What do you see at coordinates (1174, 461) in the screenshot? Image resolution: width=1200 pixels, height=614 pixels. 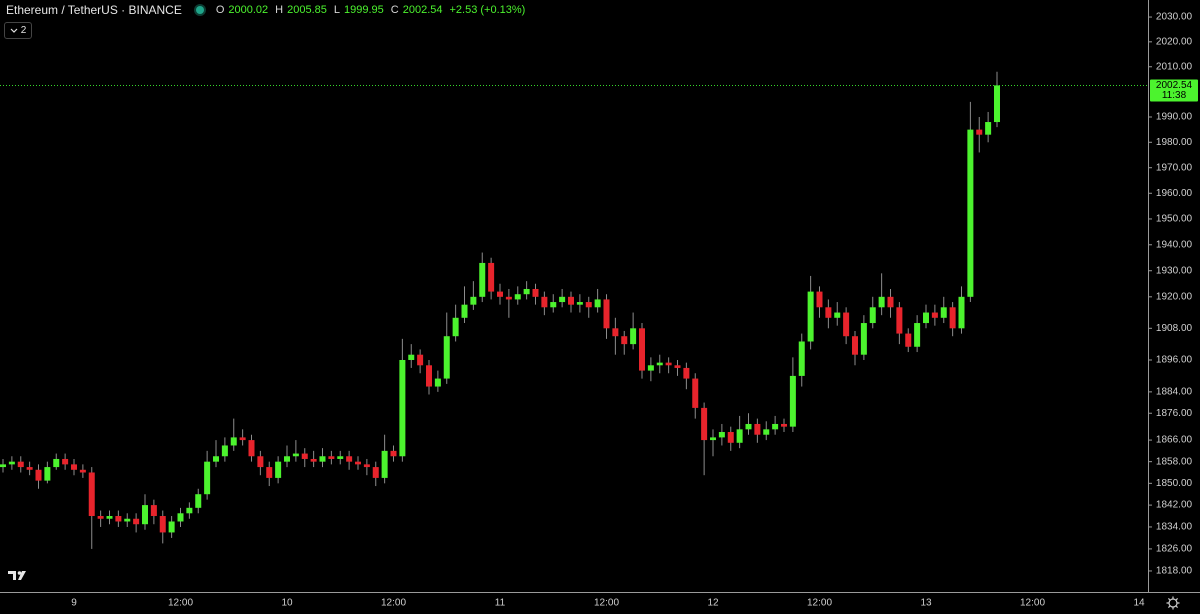 I see `y-tick-label: 1858.00` at bounding box center [1174, 461].